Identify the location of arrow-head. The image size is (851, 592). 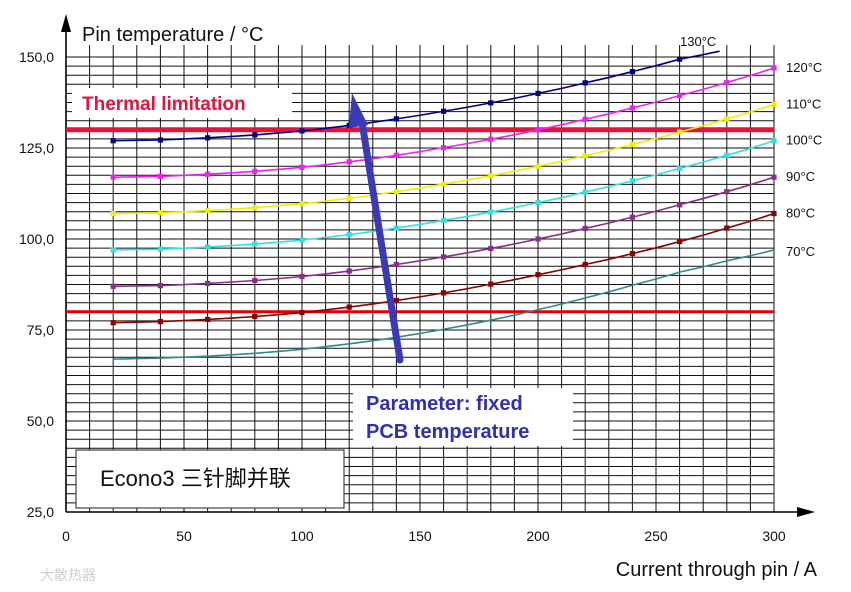
(358, 110).